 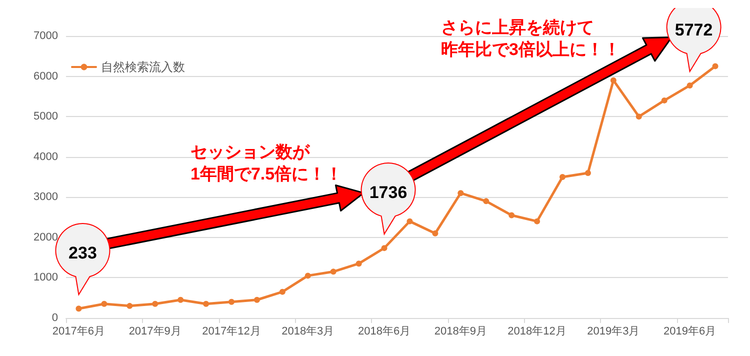 I want to click on y-tick-label: 2000, so click(x=46, y=237).